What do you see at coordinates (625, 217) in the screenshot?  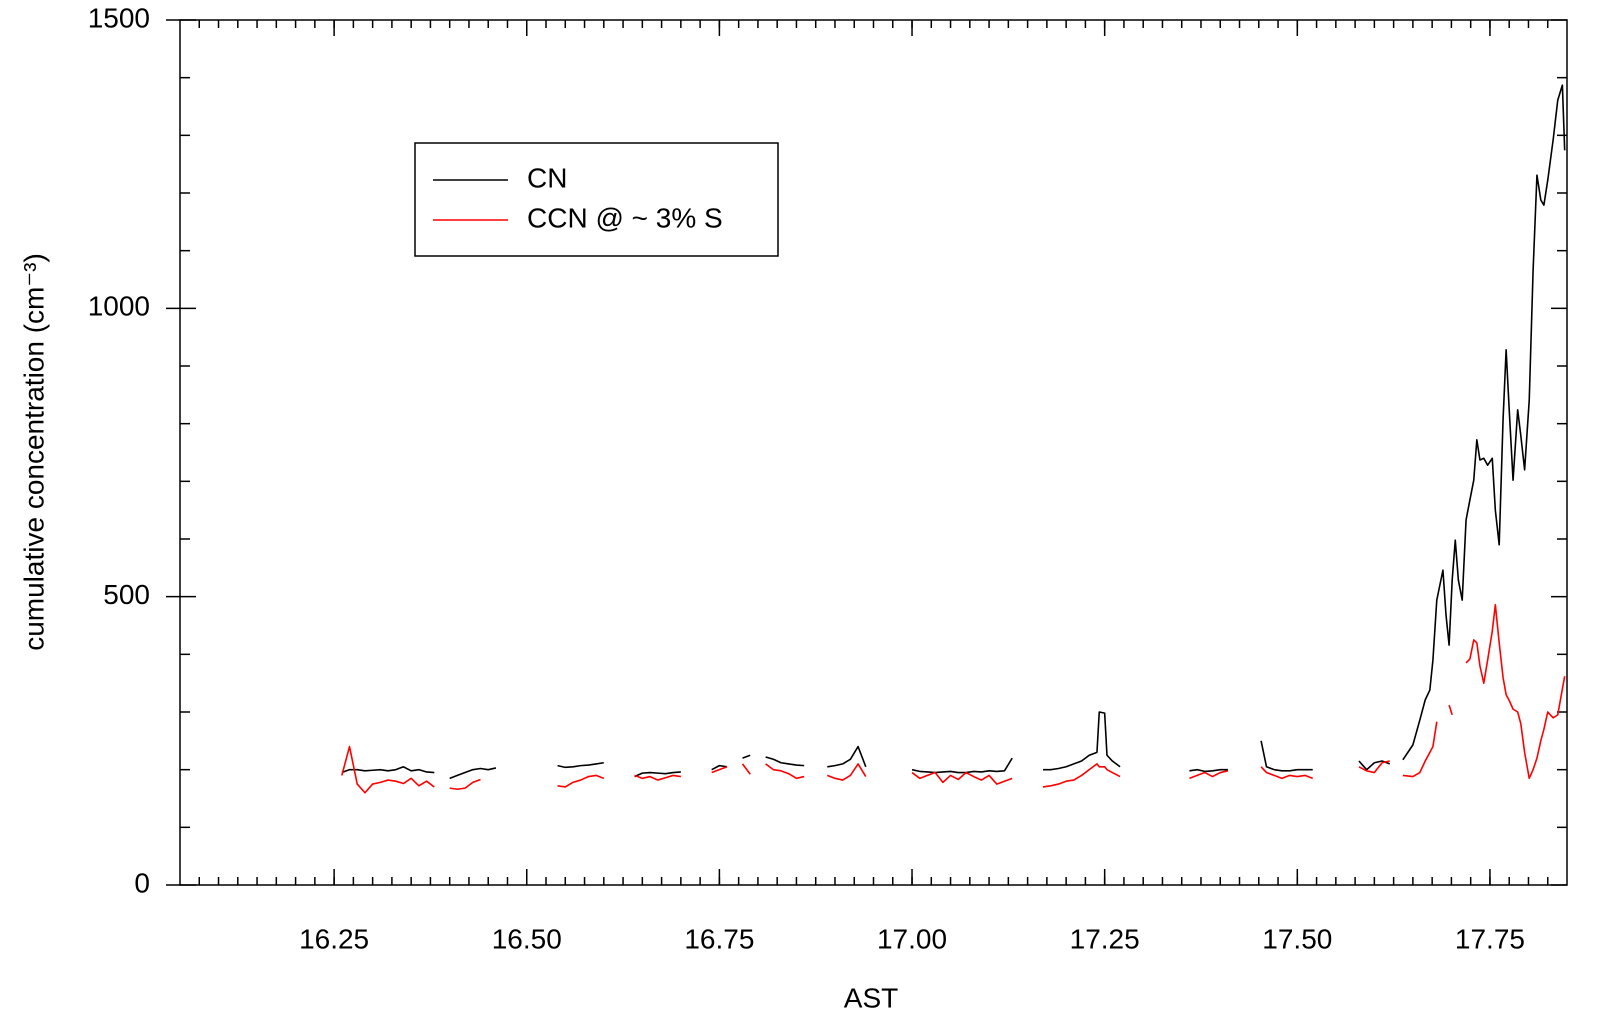 I see `legend-label: CCN @ ~ 3% S` at bounding box center [625, 217].